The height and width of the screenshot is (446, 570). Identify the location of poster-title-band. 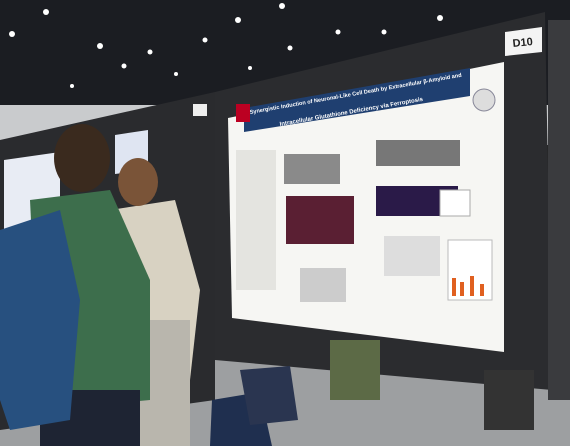
(357, 100).